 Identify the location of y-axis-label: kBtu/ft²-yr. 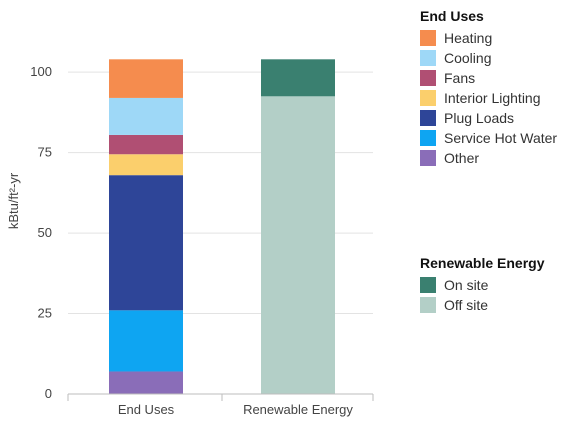
(13, 200).